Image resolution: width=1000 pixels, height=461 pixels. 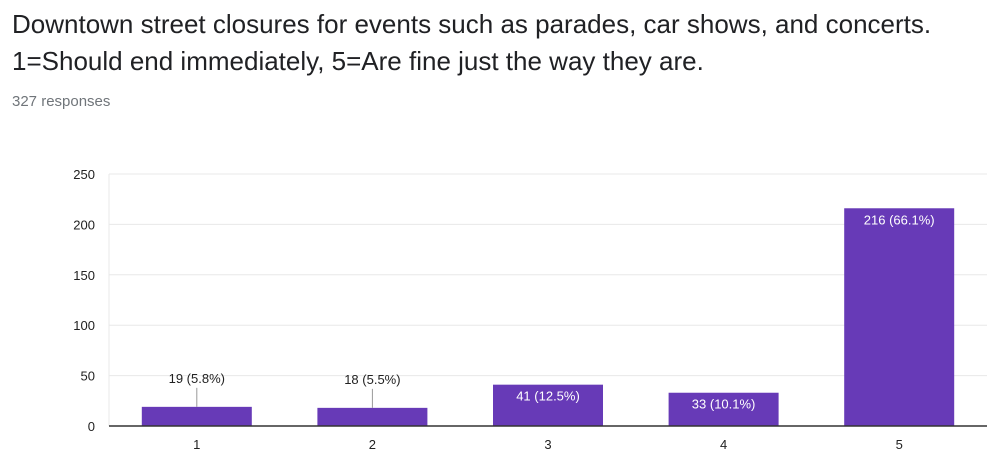 I want to click on x-tick-label: 1, so click(x=196, y=444).